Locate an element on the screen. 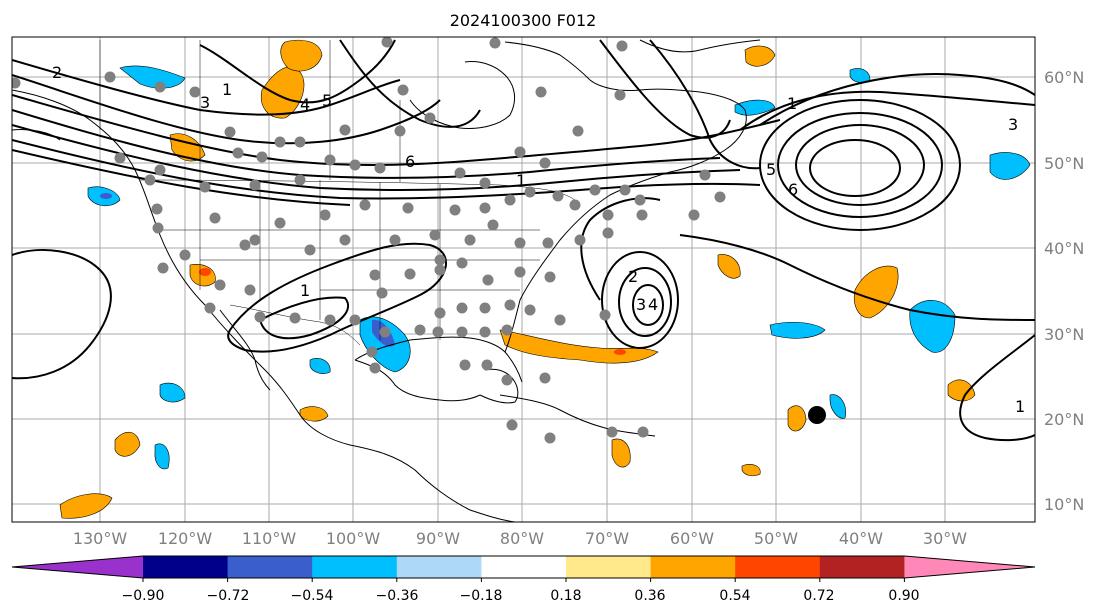 The height and width of the screenshot is (615, 1105). coast-greenland is located at coordinates (700, 46).